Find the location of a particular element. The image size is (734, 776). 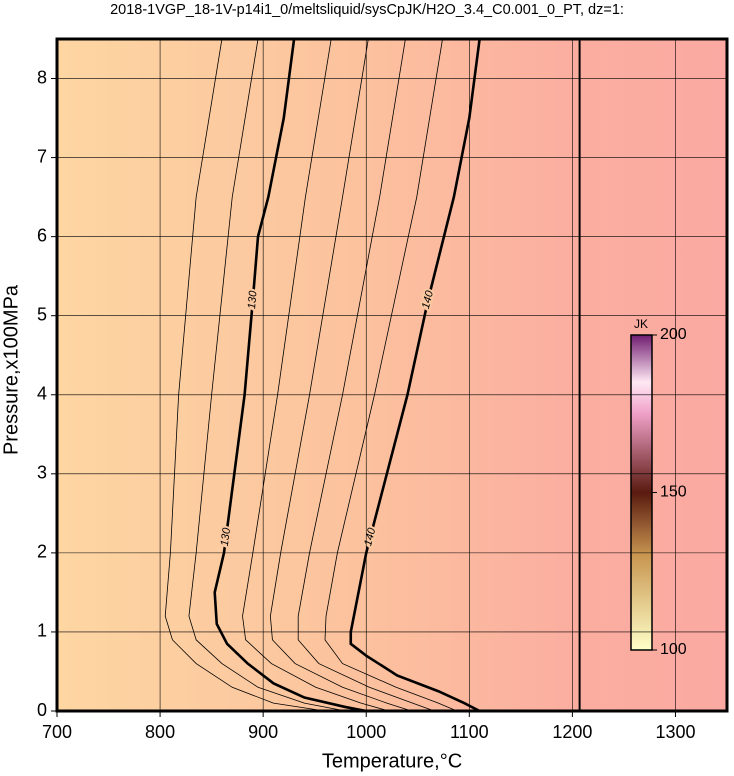

colorbar is located at coordinates (641, 492).